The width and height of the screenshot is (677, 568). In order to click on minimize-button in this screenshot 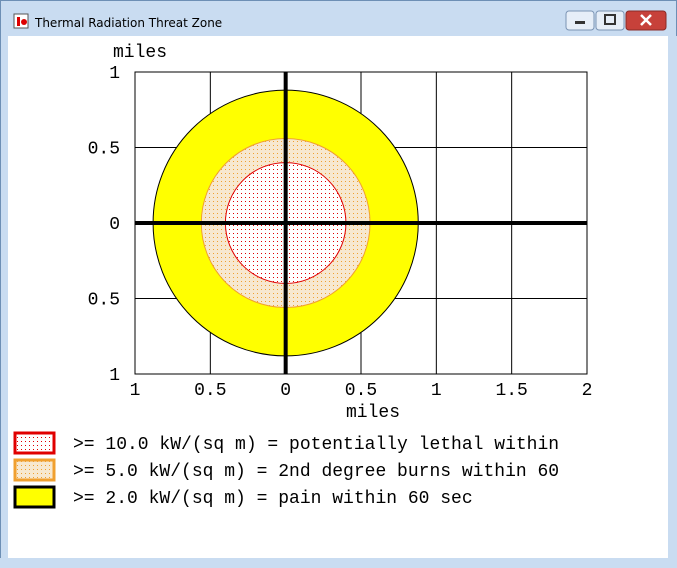, I will do `click(580, 20)`.